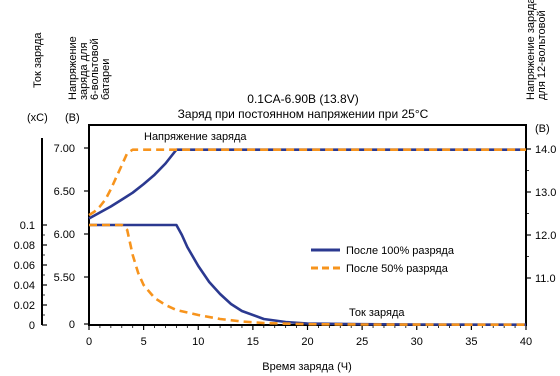 This screenshot has width=560, height=376. What do you see at coordinates (84, 71) in the screenshot?
I see `voltage-6v-axis-label-line: заряда для` at bounding box center [84, 71].